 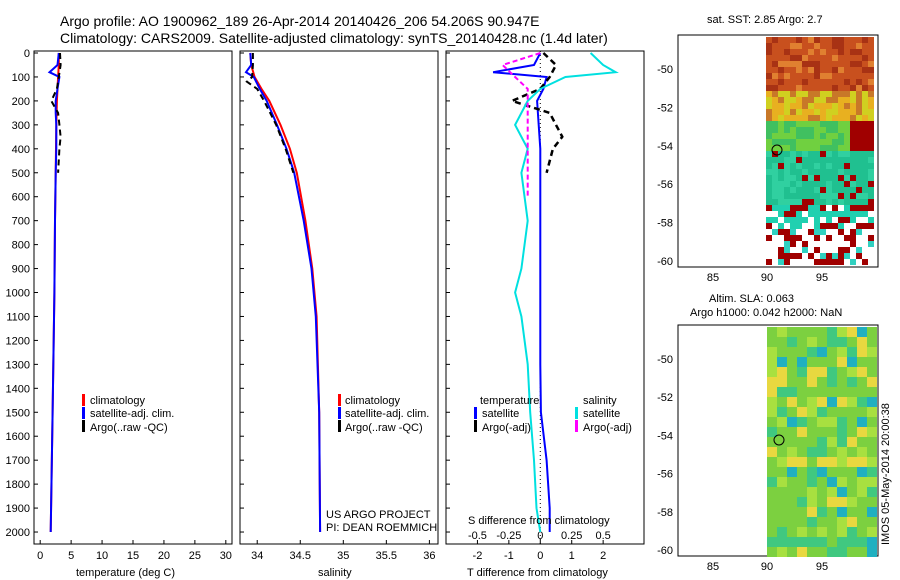 I want to click on depth-tick-label: 100, so click(x=21, y=78).